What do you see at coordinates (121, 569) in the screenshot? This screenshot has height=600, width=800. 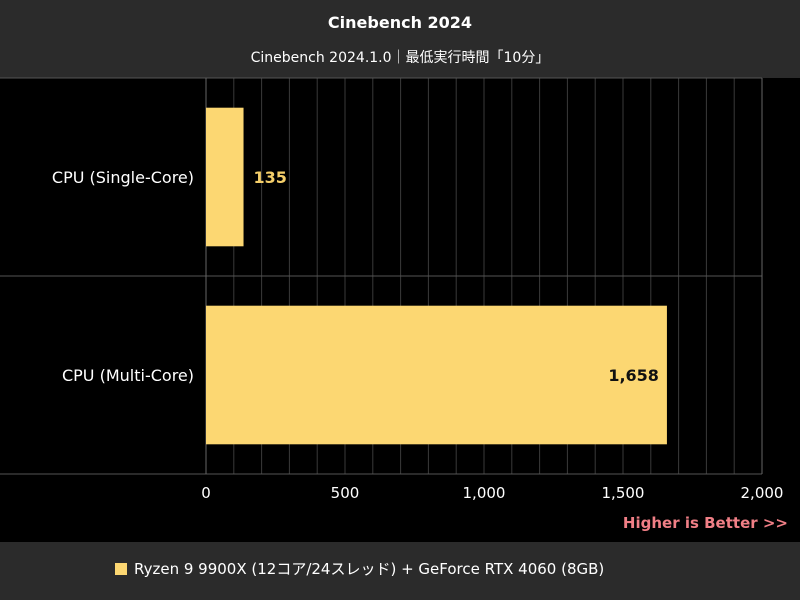 I see `legend-swatch` at bounding box center [121, 569].